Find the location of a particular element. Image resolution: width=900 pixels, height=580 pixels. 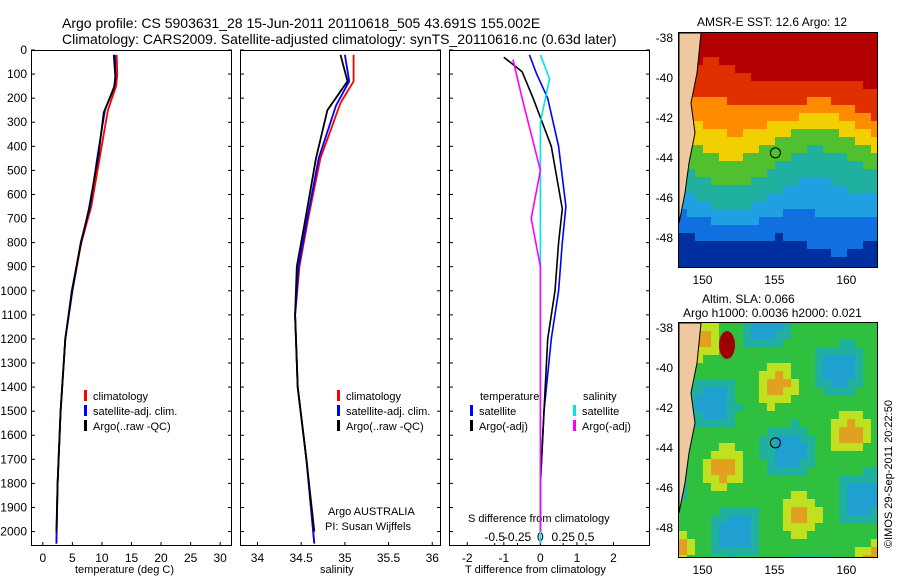

legend-argo-swatch is located at coordinates (85, 425).